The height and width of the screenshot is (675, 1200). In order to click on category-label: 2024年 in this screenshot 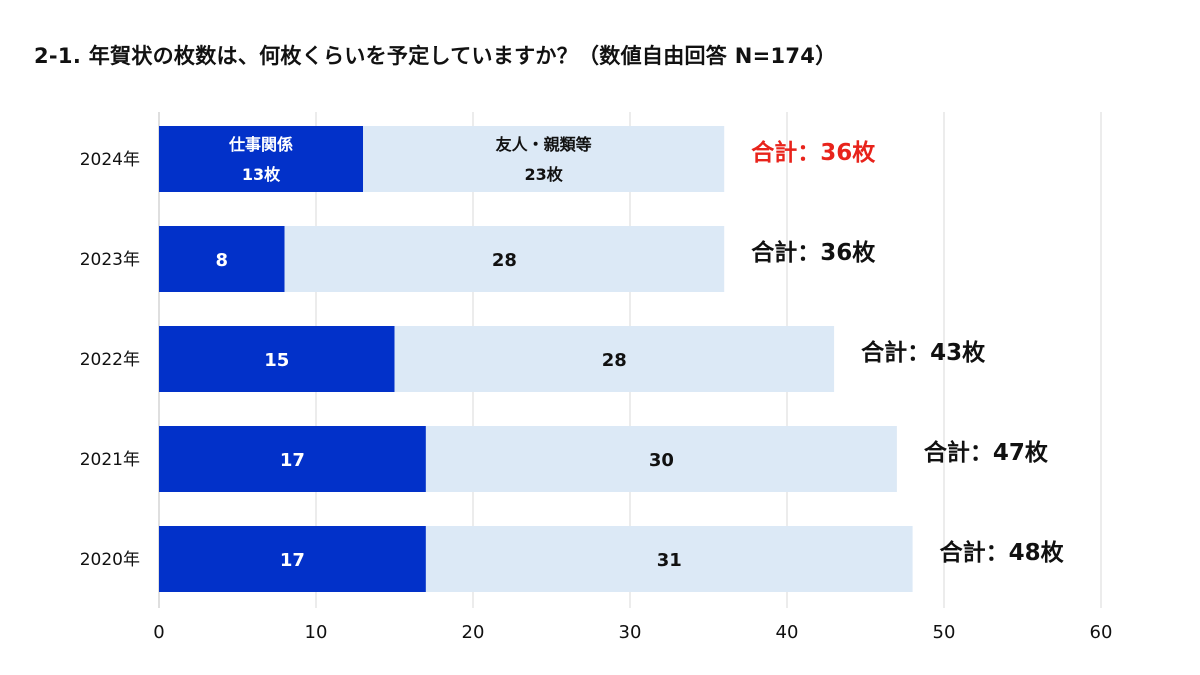, I will do `click(110, 160)`.